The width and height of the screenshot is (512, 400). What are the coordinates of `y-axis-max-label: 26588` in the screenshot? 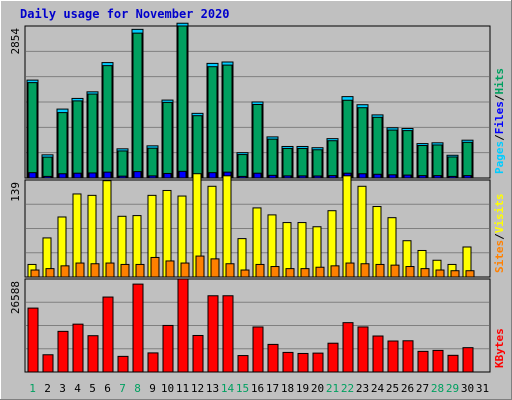 It's located at (15, 297).